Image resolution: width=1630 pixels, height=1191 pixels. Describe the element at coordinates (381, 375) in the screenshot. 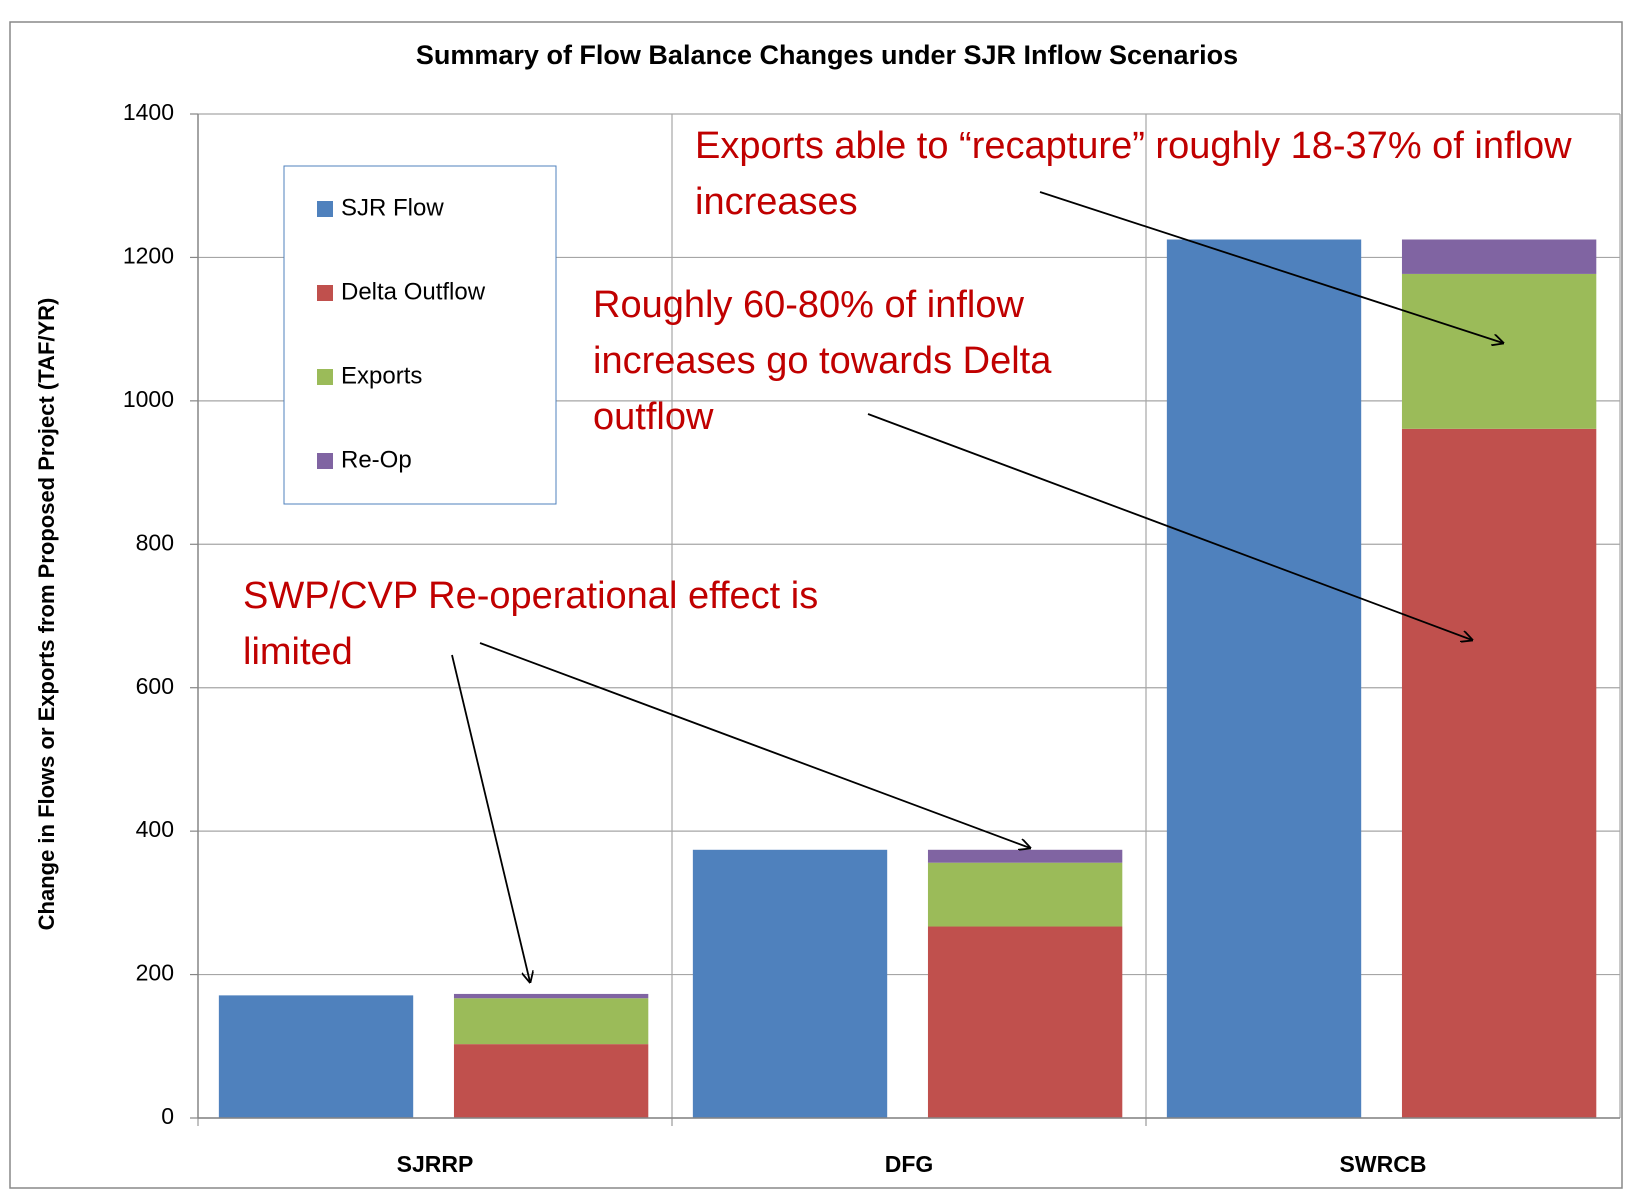

I see `legend-label: Exports` at that location.